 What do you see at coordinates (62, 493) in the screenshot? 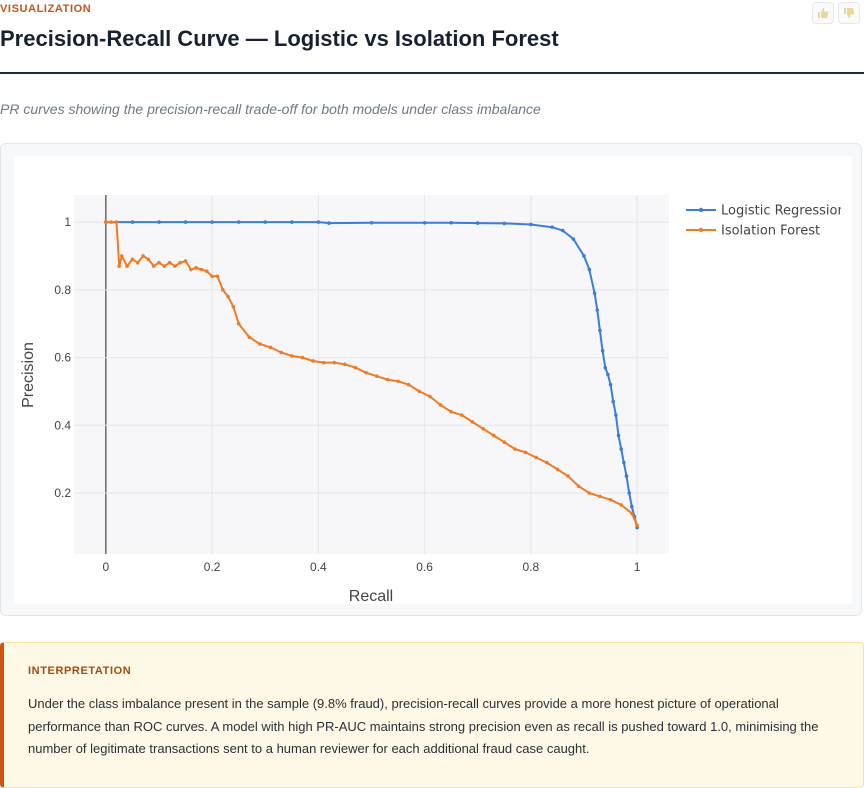
I see `y-tick-label: 0.2` at bounding box center [62, 493].